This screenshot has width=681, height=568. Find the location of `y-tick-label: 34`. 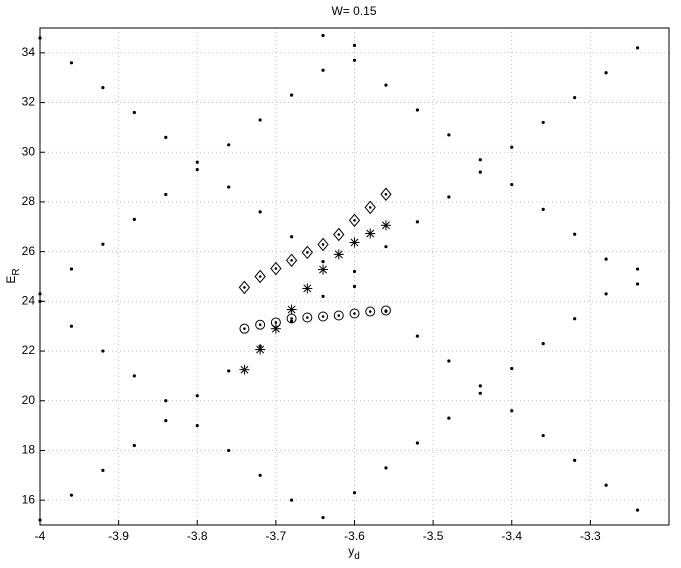

y-tick-label: 34 is located at coordinates (29, 52).